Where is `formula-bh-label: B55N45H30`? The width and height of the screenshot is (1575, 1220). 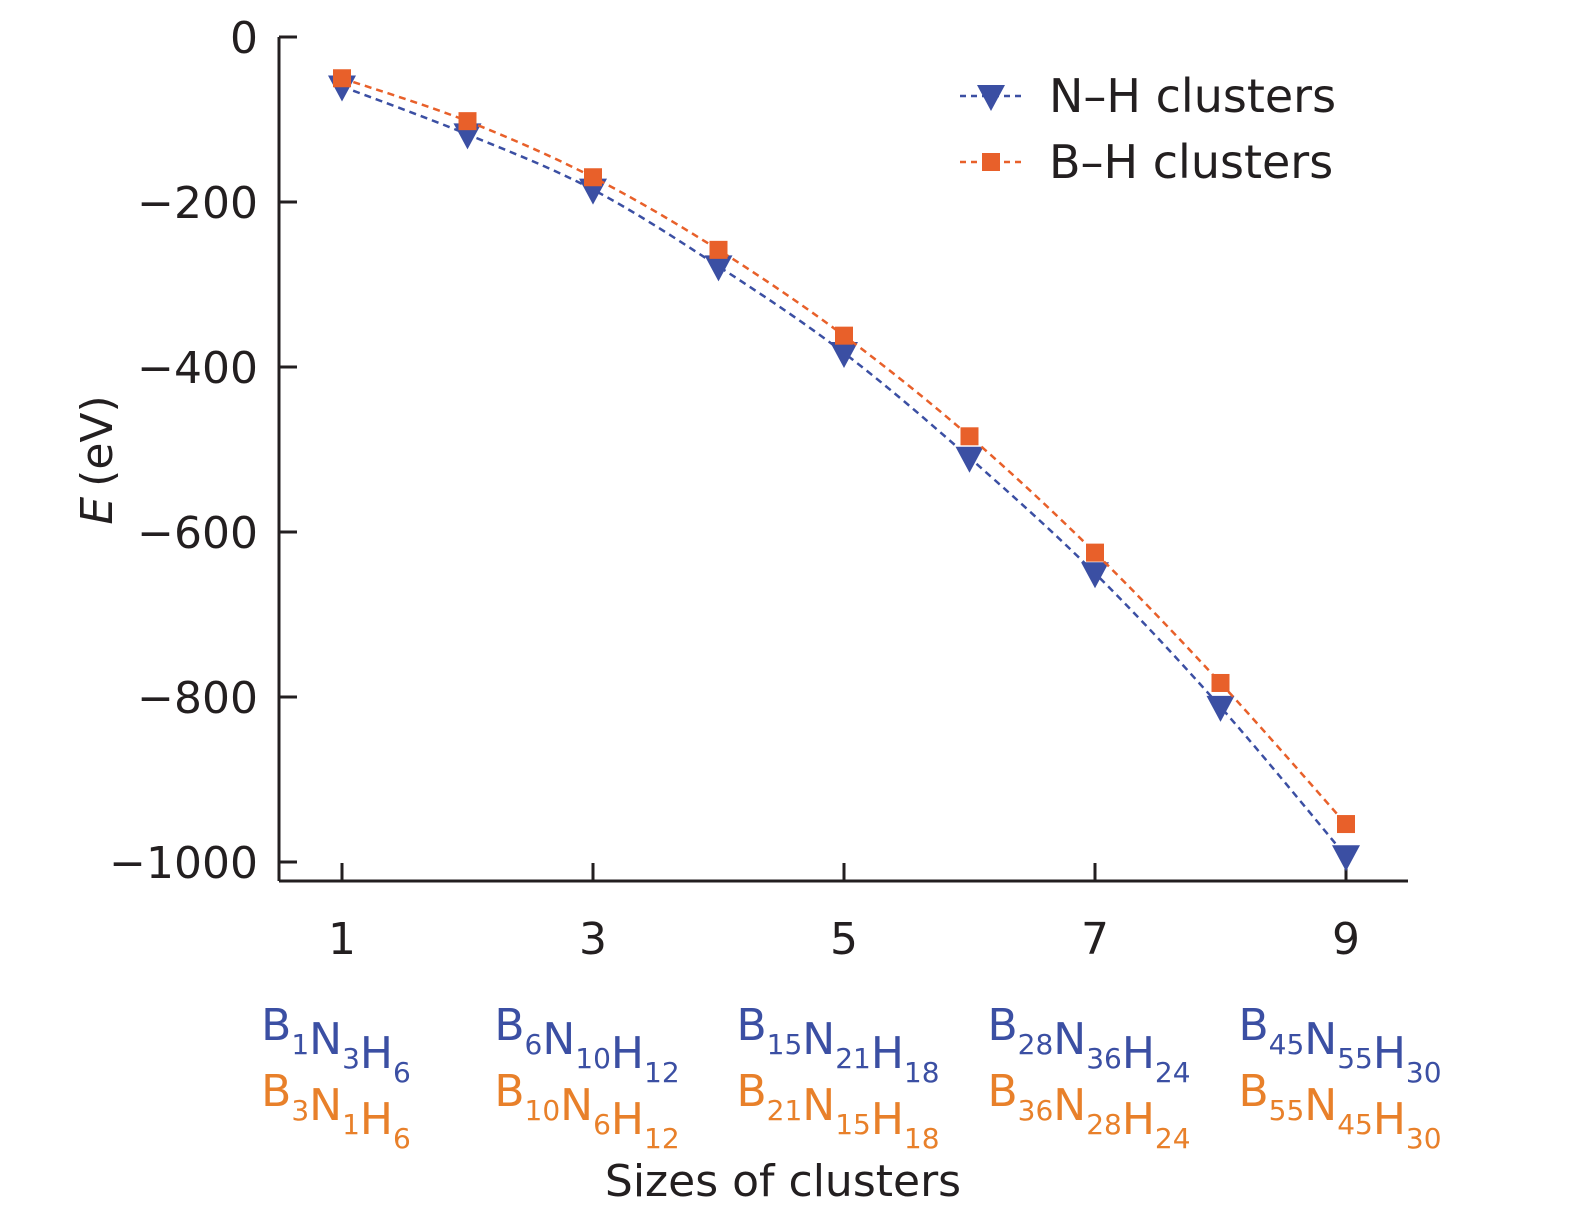
formula-bh-label: B55N45H30 is located at coordinates (1339, 1110).